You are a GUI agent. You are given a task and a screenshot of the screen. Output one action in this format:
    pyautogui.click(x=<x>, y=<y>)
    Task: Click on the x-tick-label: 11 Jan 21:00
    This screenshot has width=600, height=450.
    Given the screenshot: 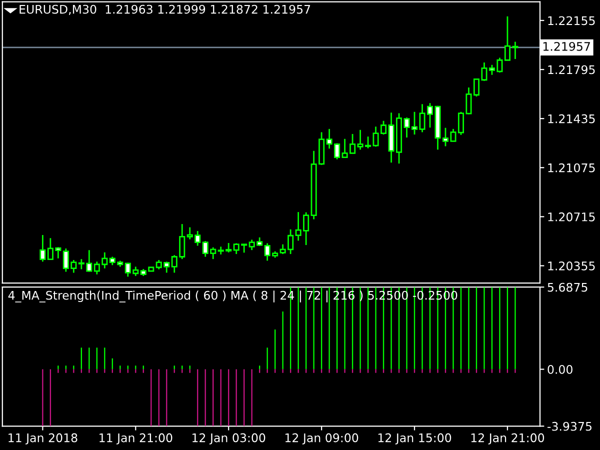 What is the action you would take?
    pyautogui.click(x=136, y=438)
    